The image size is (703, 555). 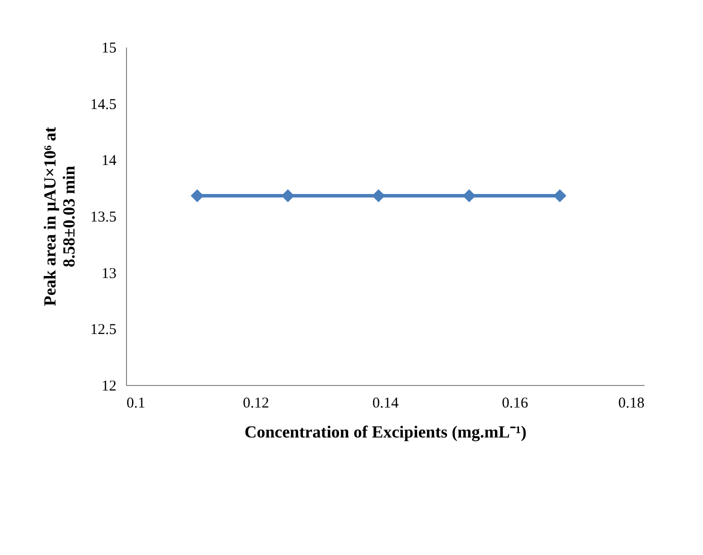 I want to click on y-tick-label: 13, so click(x=109, y=274).